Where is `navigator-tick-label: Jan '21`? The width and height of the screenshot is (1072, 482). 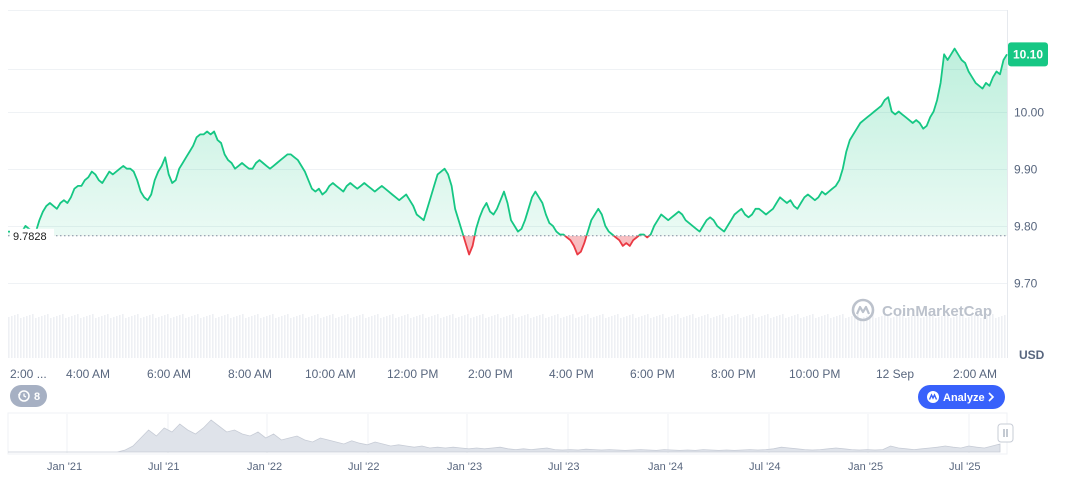
navigator-tick-label: Jan '21 is located at coordinates (64, 467).